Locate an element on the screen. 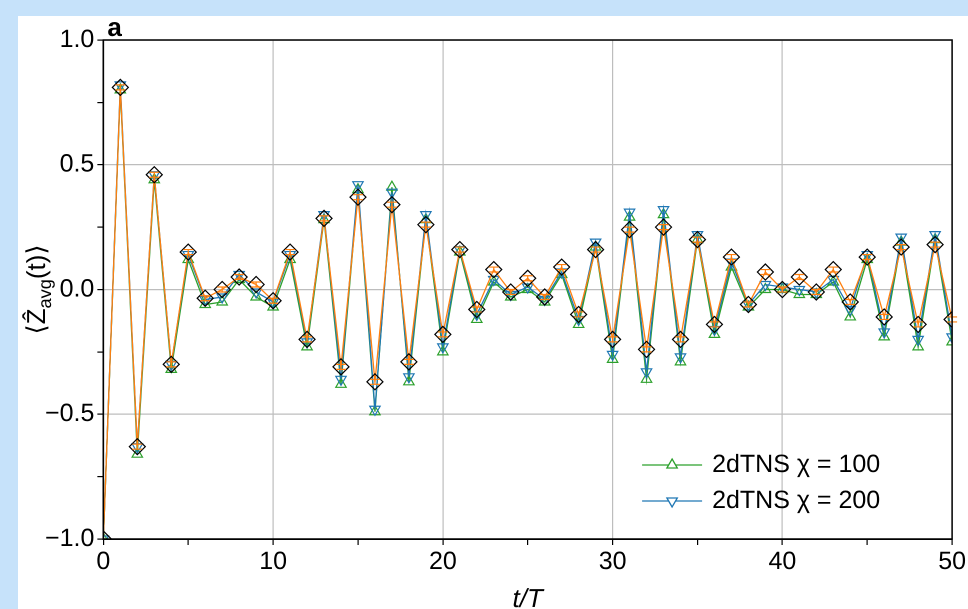  y-axis-title: ⟨Ẑavg(t)⟩ is located at coordinates (38, 289).